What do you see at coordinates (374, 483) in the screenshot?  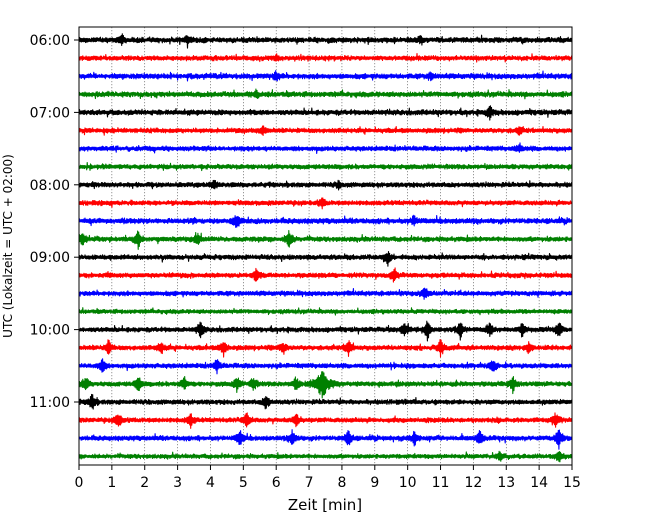 I see `x-tick-label: 9` at bounding box center [374, 483].